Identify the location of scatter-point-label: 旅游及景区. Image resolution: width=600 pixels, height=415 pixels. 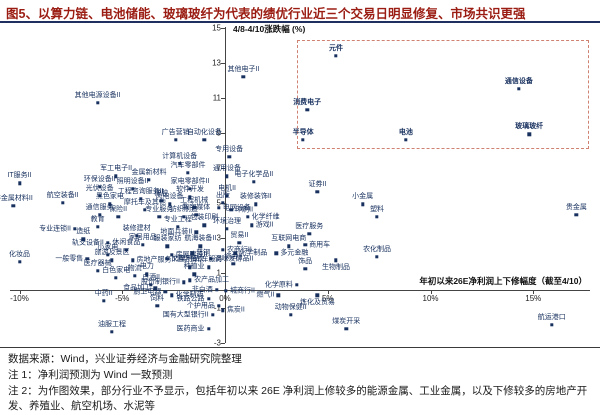
(111, 252).